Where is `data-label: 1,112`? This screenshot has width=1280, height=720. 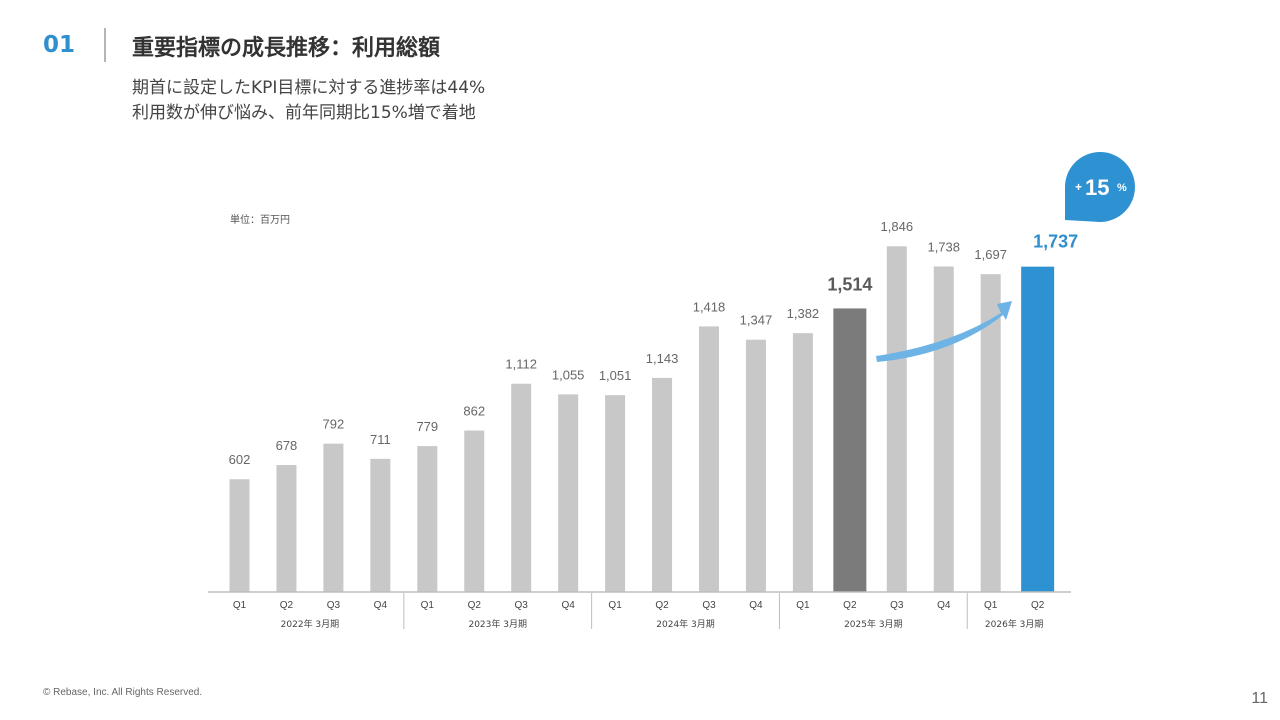
data-label: 1,112 is located at coordinates (521, 364).